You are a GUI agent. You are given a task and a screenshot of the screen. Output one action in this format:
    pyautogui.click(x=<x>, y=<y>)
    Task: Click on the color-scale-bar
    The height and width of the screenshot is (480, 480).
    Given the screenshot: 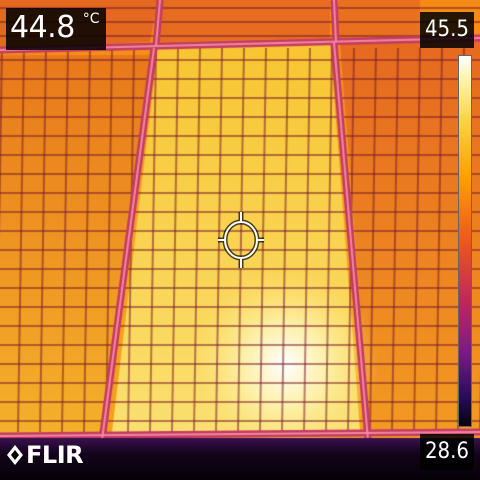 What is the action you would take?
    pyautogui.click(x=465, y=241)
    